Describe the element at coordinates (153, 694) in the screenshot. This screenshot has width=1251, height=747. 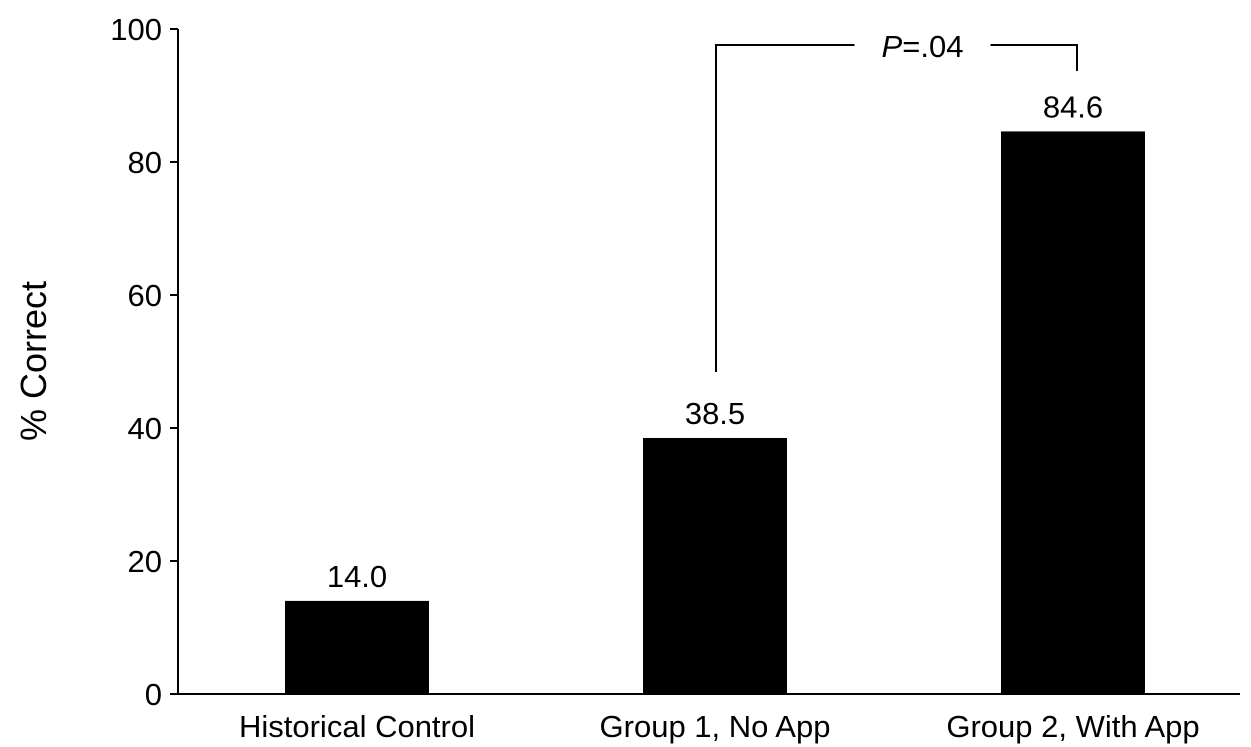
I see `y-tick-label: 0` at that location.